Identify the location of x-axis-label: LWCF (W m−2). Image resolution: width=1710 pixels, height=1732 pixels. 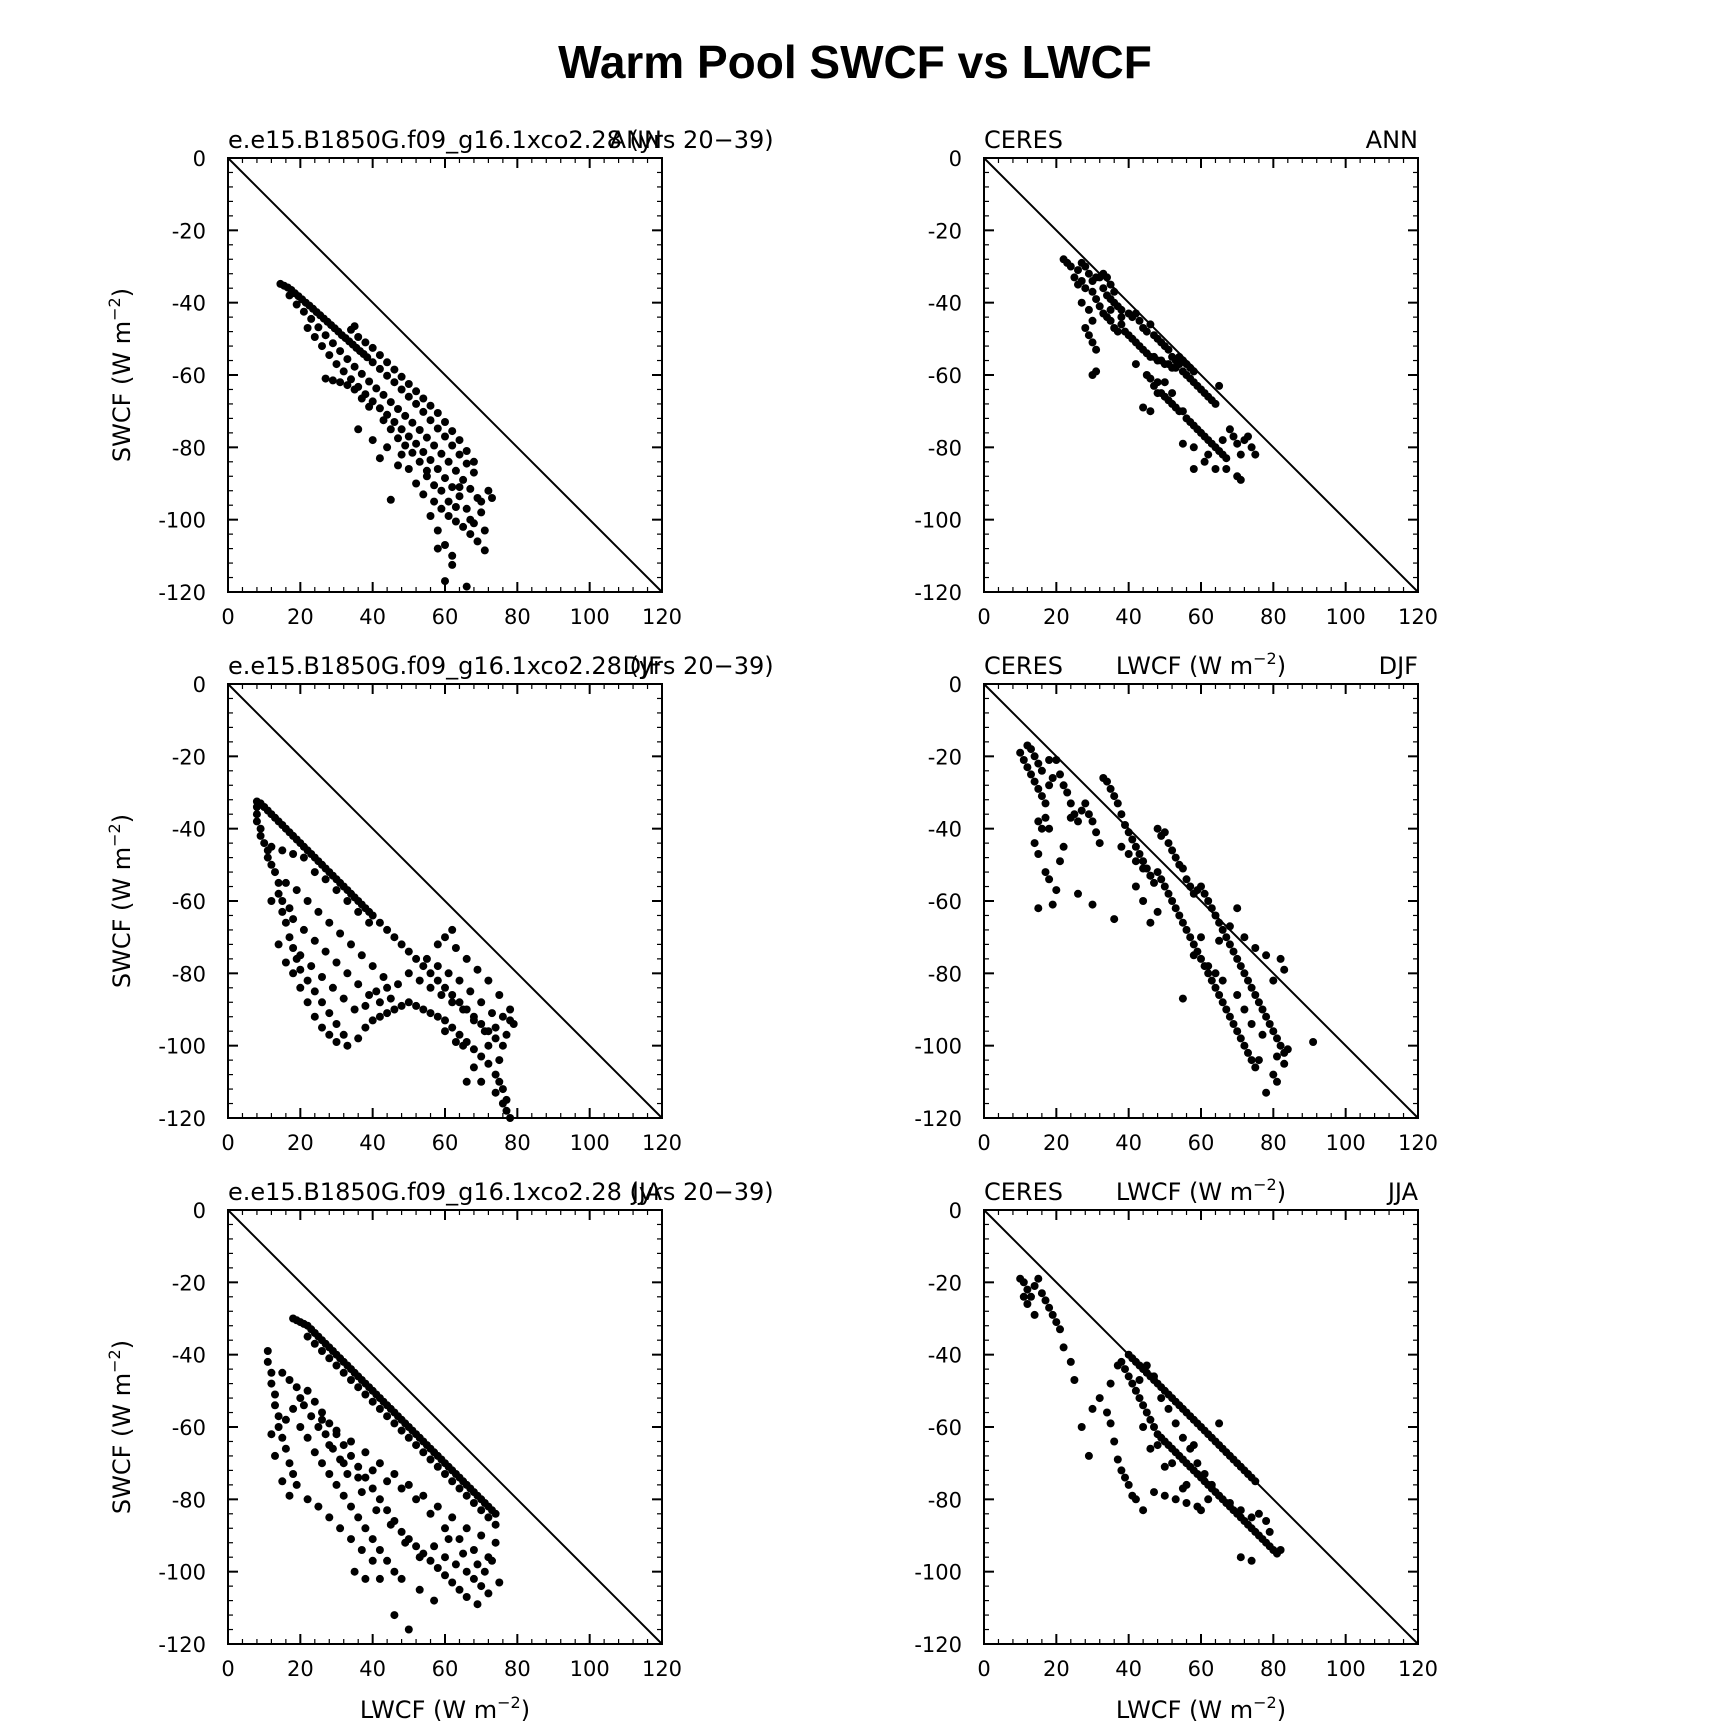
(445, 1708).